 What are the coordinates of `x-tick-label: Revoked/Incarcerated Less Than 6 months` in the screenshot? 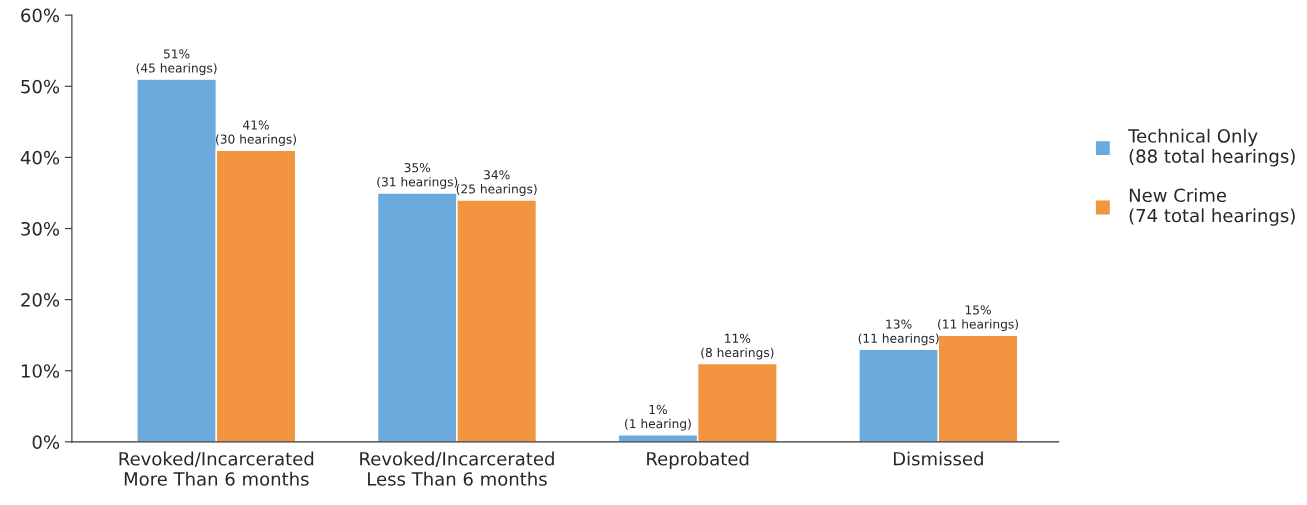 It's located at (457, 468).